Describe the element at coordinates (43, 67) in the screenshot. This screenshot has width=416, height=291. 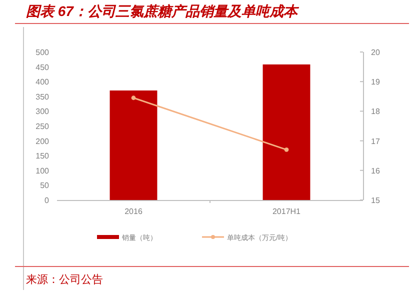
I see `y-tick-label: 450` at that location.